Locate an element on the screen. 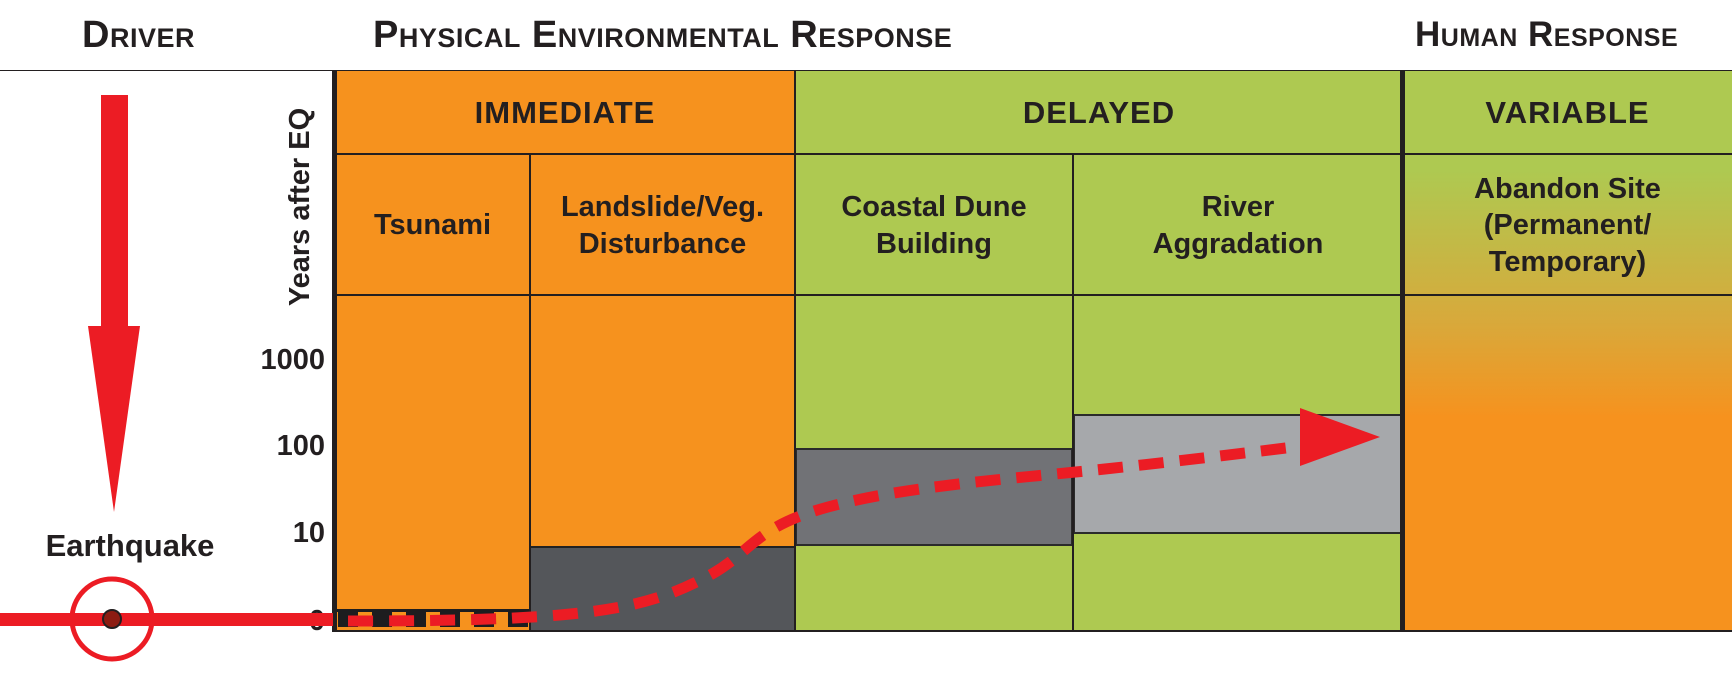 The width and height of the screenshot is (1732, 679). immediate-delayed-divider is located at coordinates (795, 351).